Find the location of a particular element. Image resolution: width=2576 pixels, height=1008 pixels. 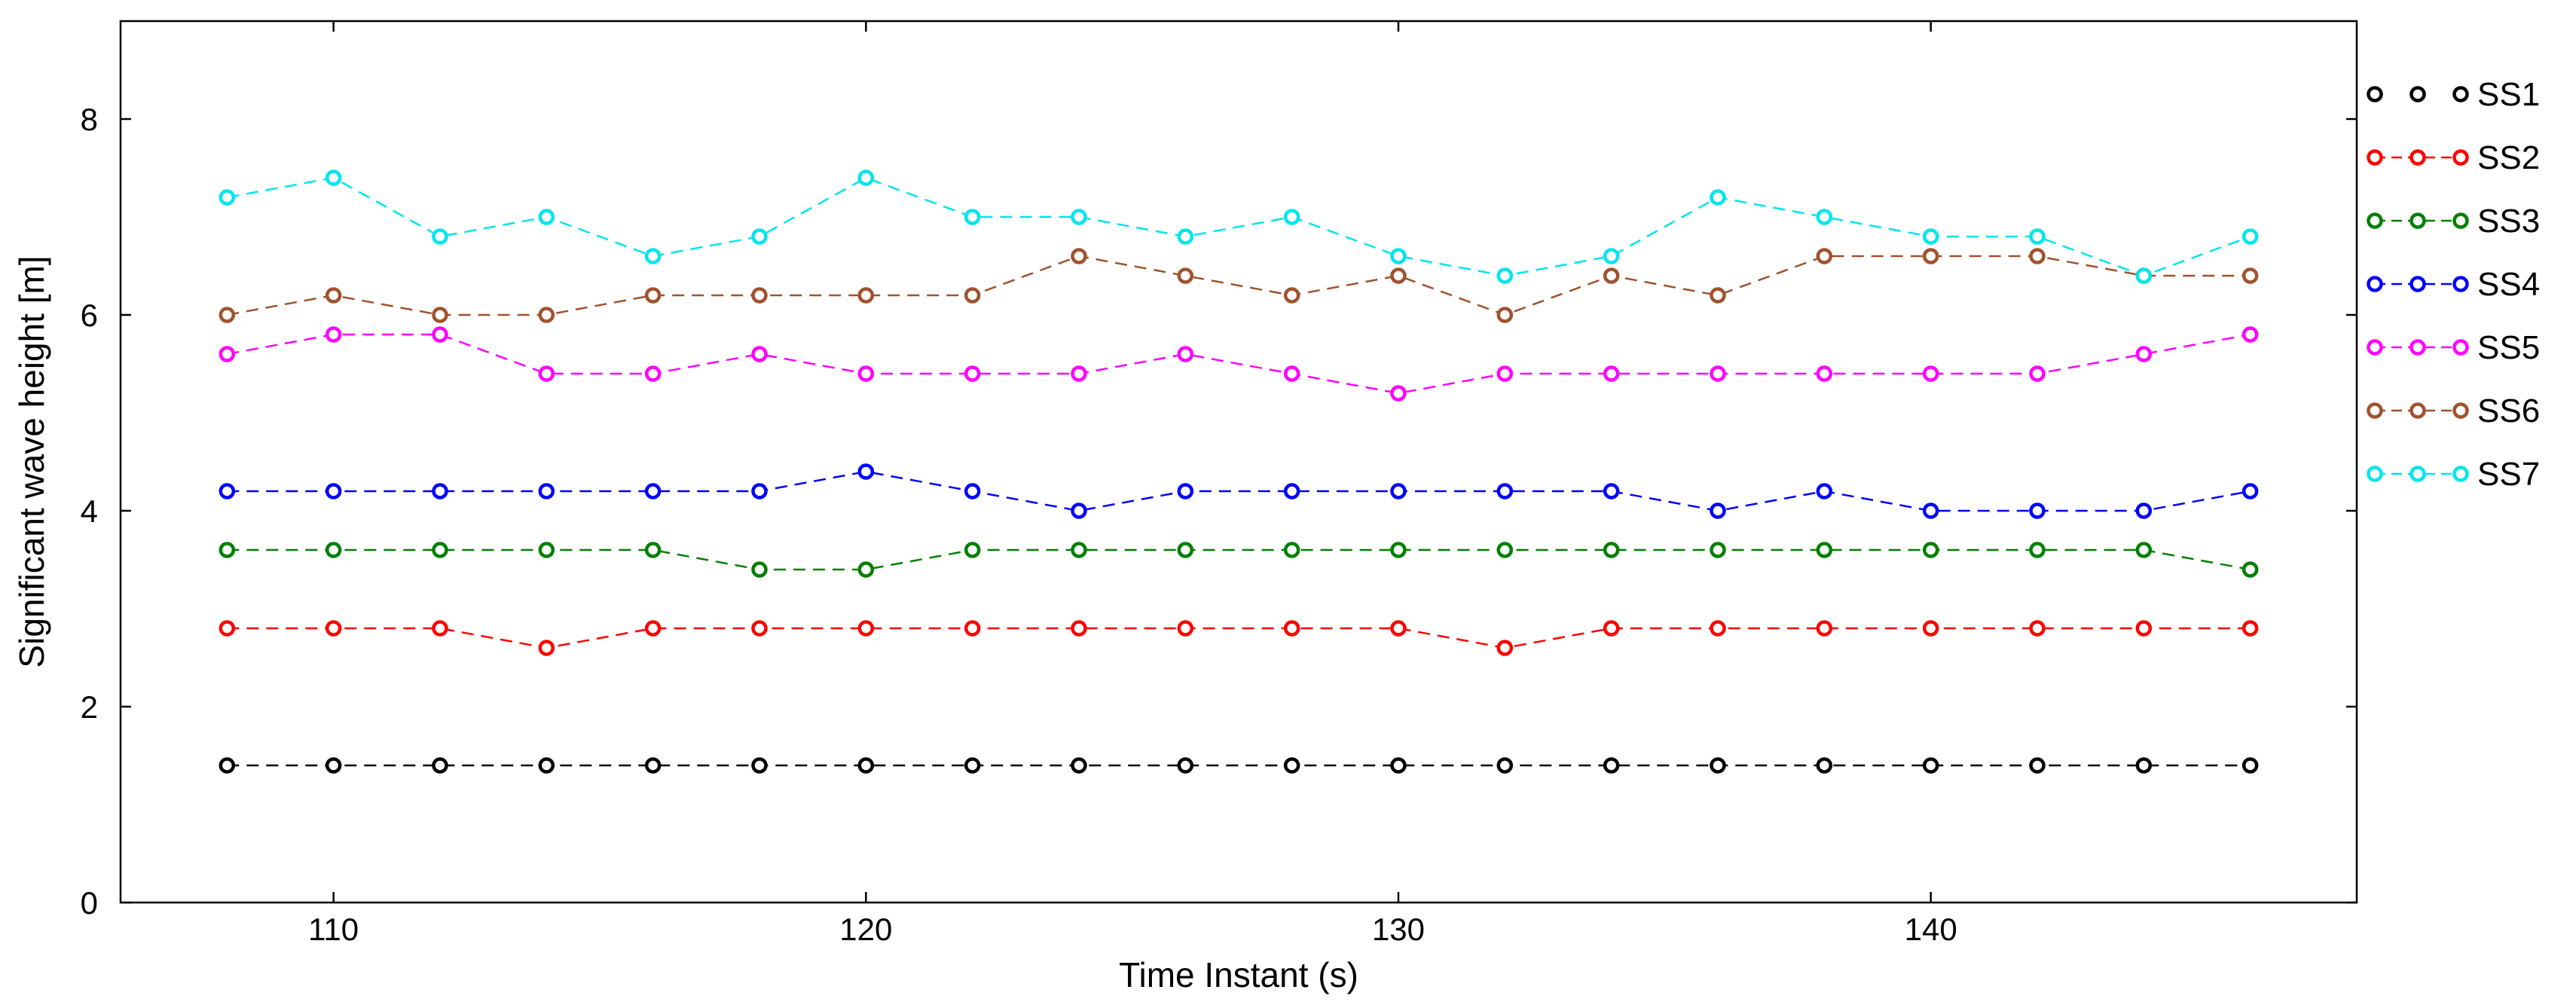

y-axis-label: Significant wave height [m] is located at coordinates (31, 461).